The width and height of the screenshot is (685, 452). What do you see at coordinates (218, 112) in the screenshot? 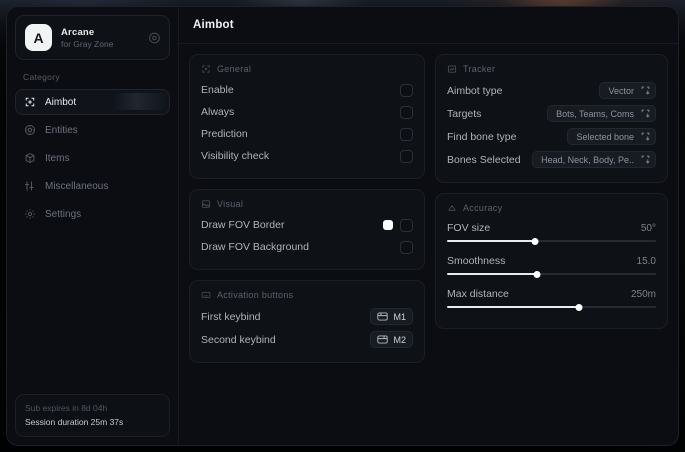
I see `row-label: Always` at bounding box center [218, 112].